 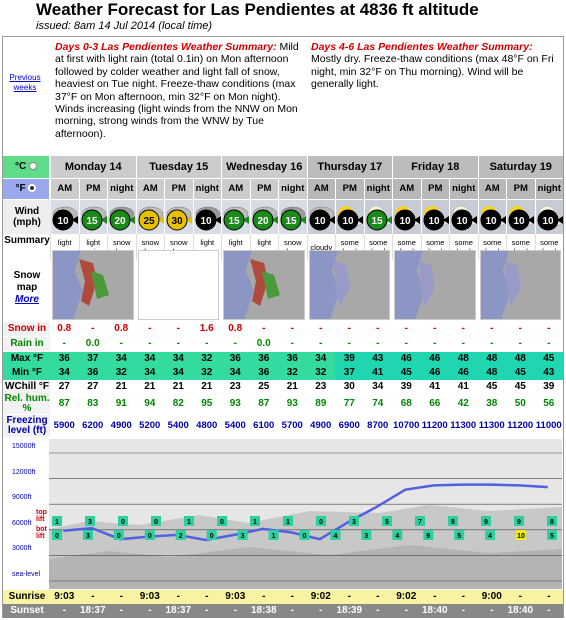 I want to click on top-lift-value: 8, so click(x=552, y=522).